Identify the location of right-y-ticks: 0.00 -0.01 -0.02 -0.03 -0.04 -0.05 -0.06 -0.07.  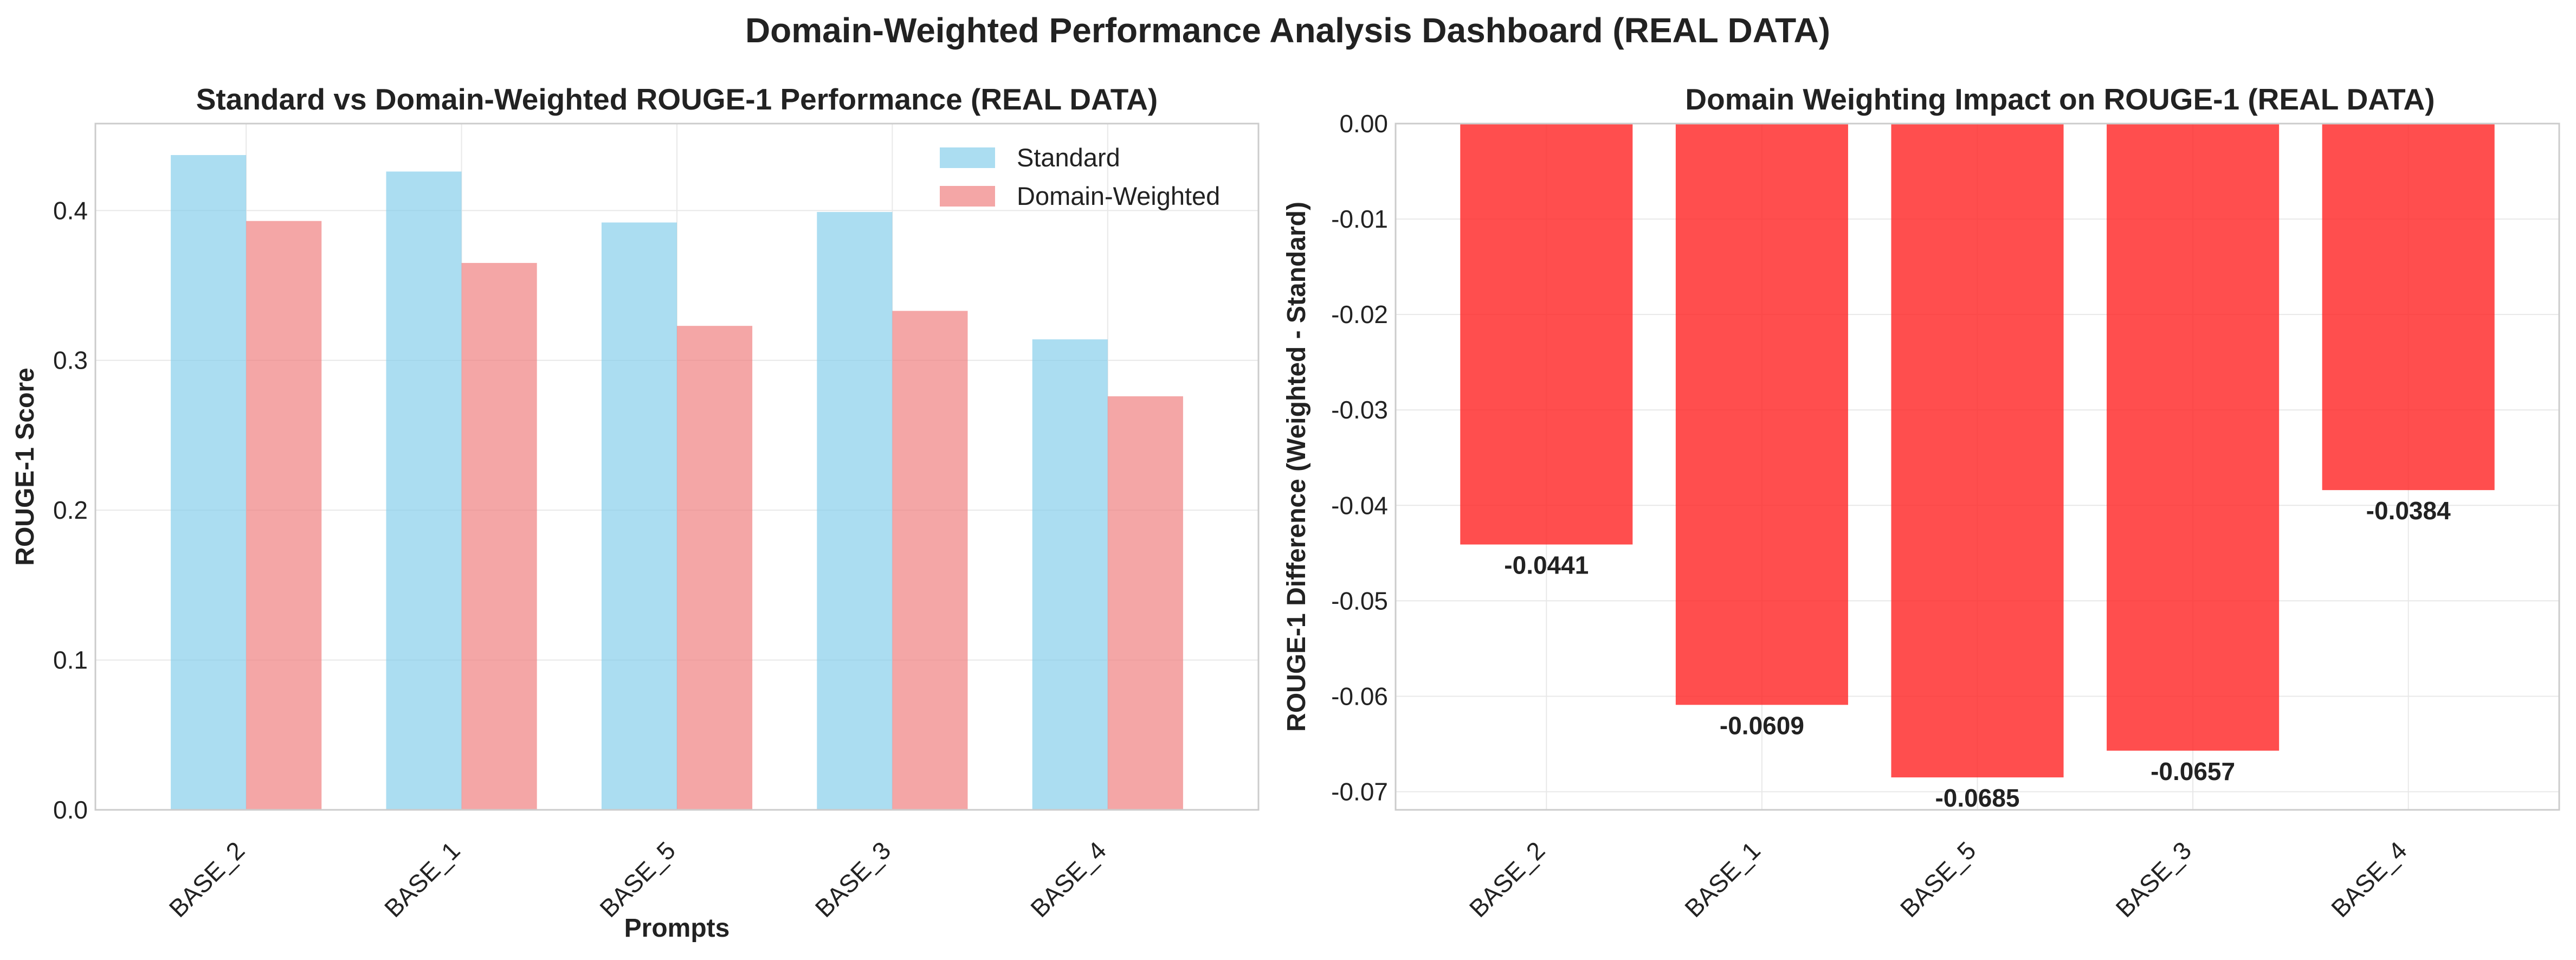
(1359, 457).